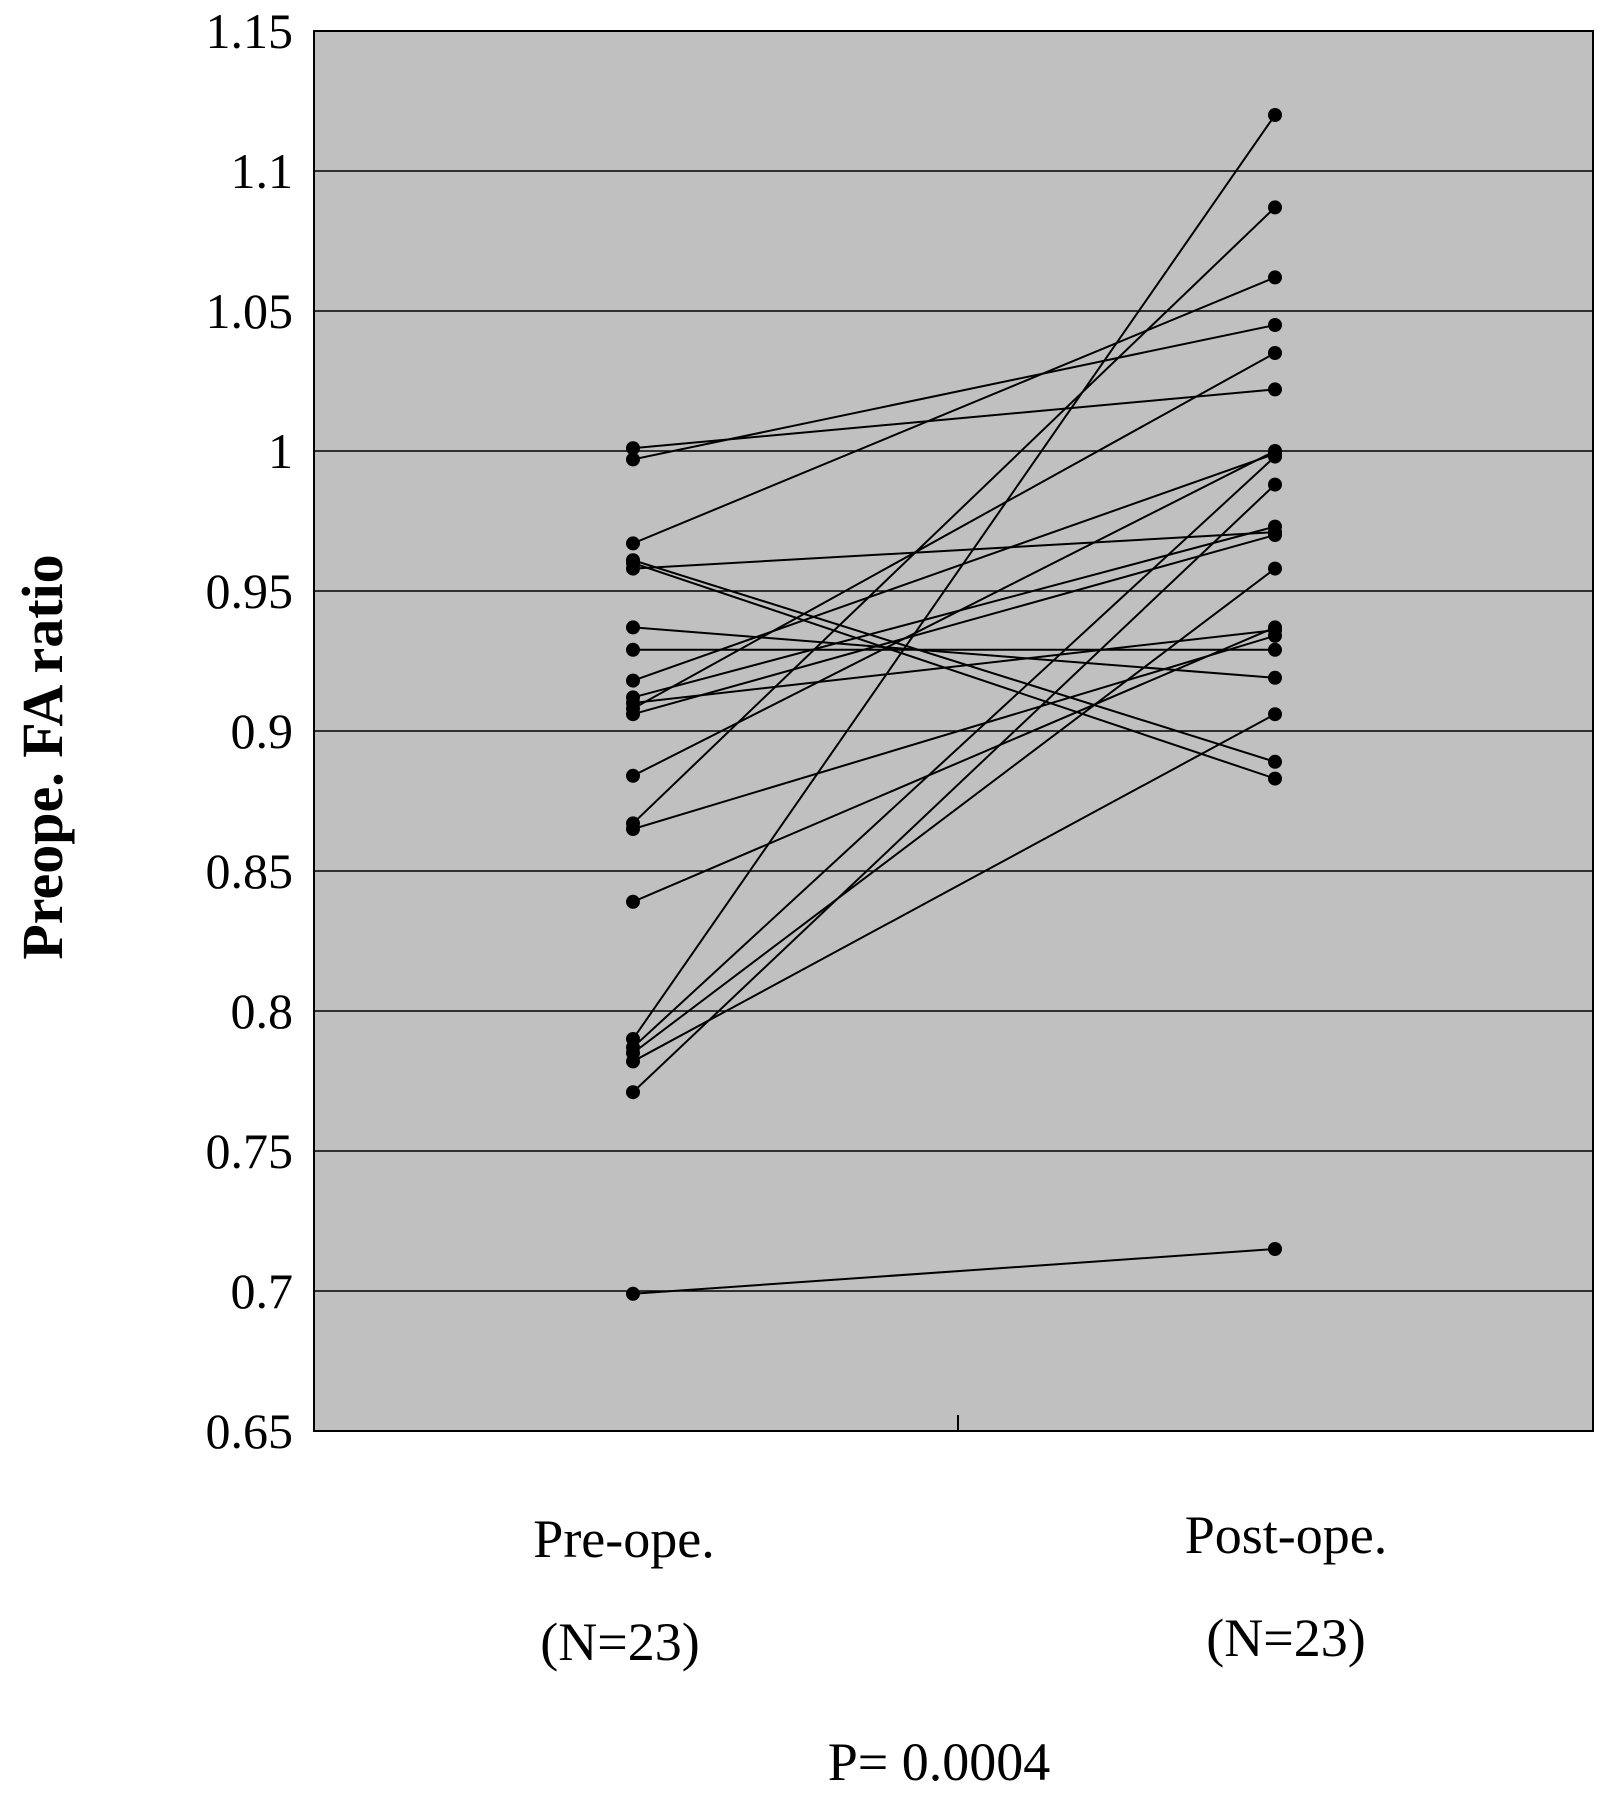 The height and width of the screenshot is (1800, 1609). I want to click on category-label-pre: Pre-ope., so click(623, 1539).